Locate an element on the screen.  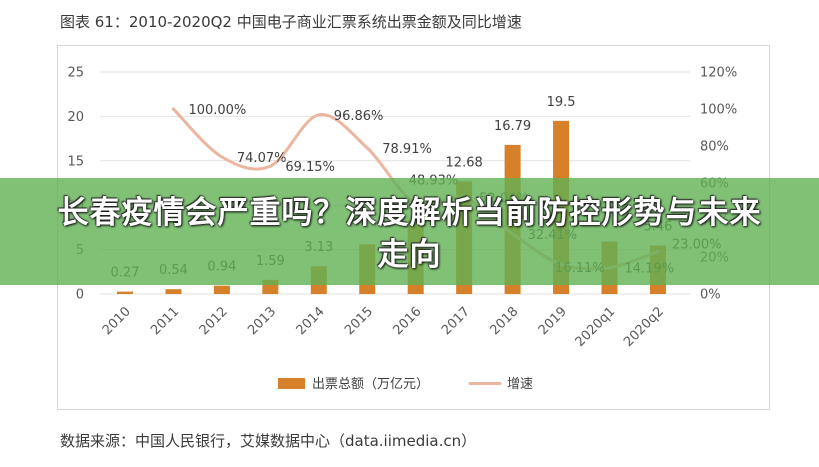
chart-title: 图表 61：2010-2020Q2 中国电子商业汇票系统出票金额及同比增速 is located at coordinates (291, 22).